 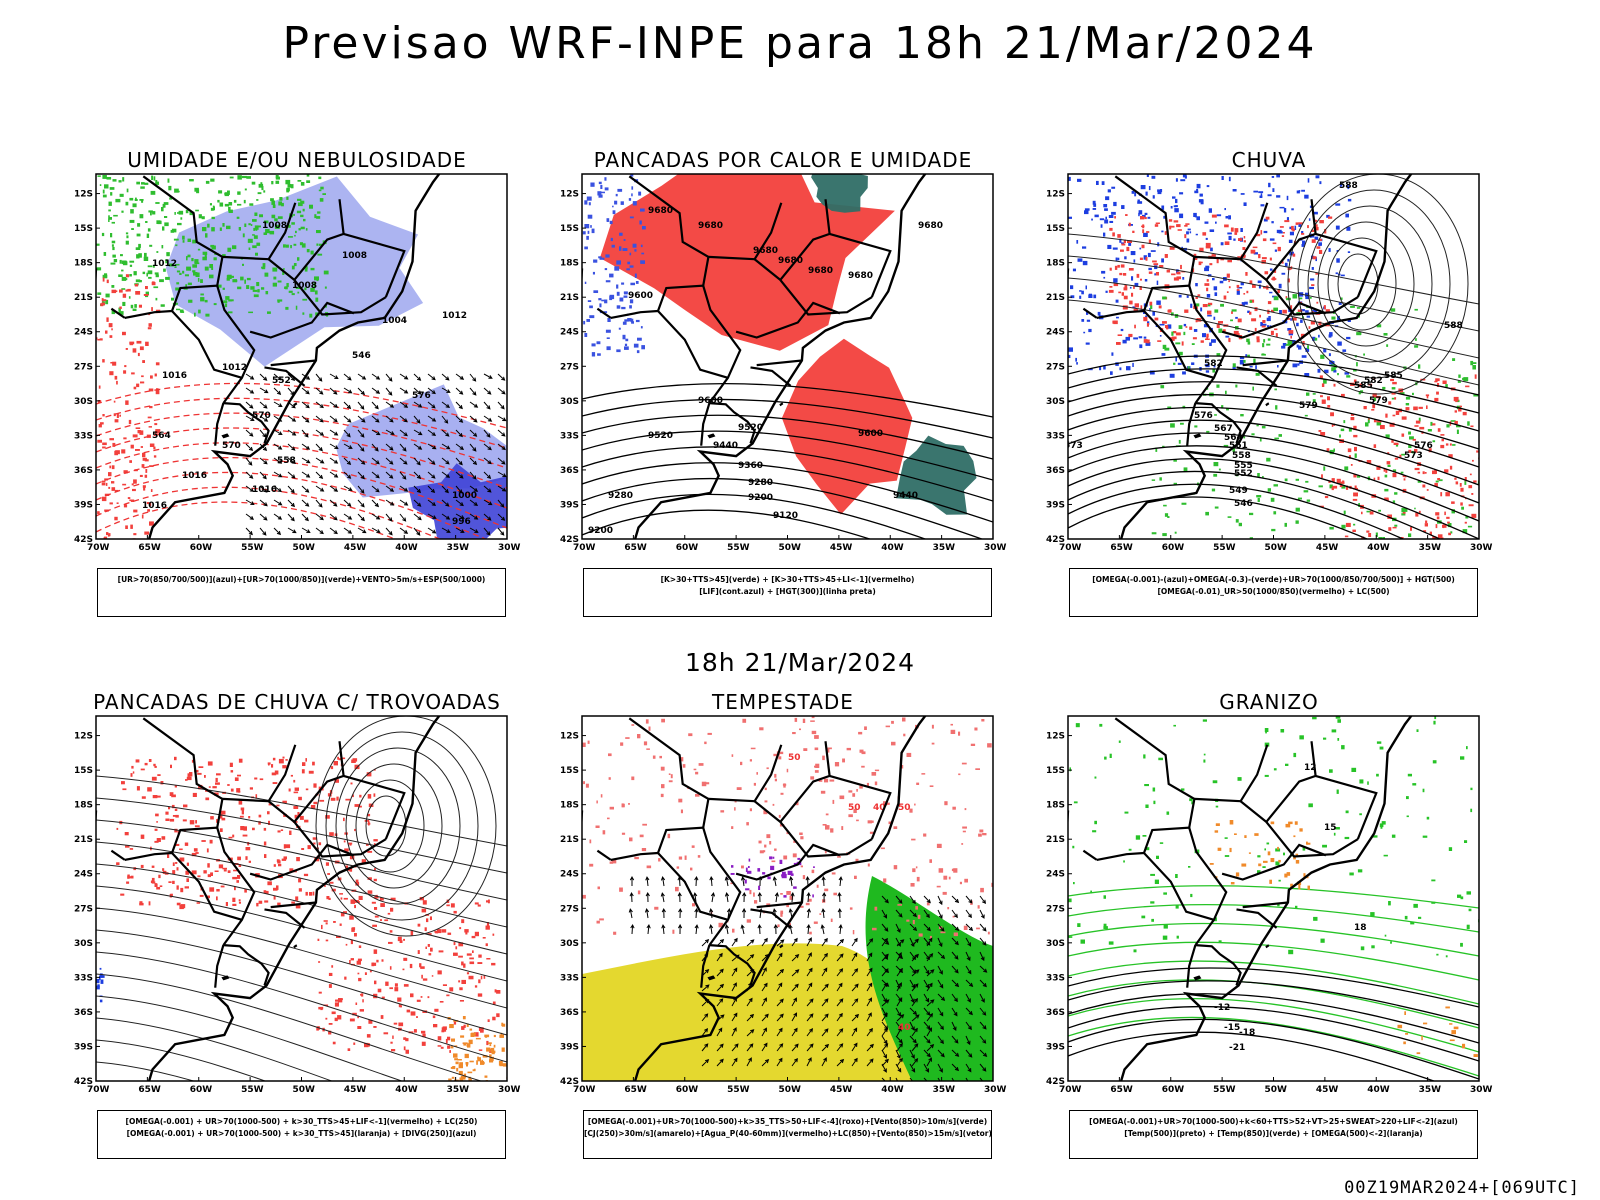 I want to click on lat-label: 18S, so click(x=569, y=264).